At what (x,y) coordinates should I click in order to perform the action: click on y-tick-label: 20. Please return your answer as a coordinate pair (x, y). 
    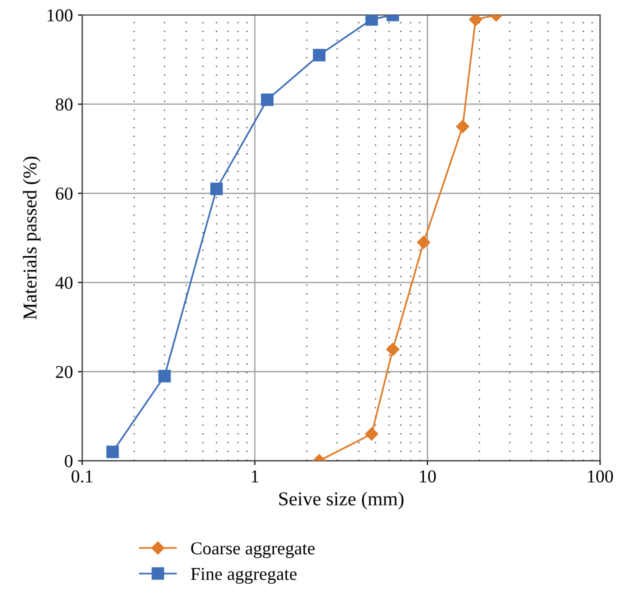
    Looking at the image, I should click on (64, 372).